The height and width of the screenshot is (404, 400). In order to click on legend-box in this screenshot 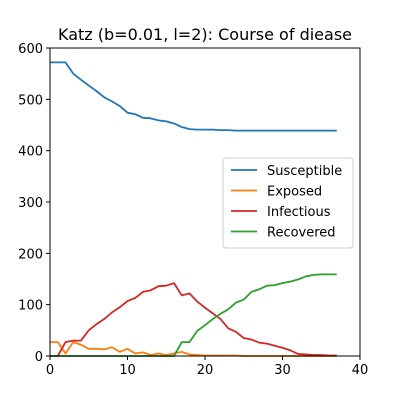, I will do `click(288, 203)`.